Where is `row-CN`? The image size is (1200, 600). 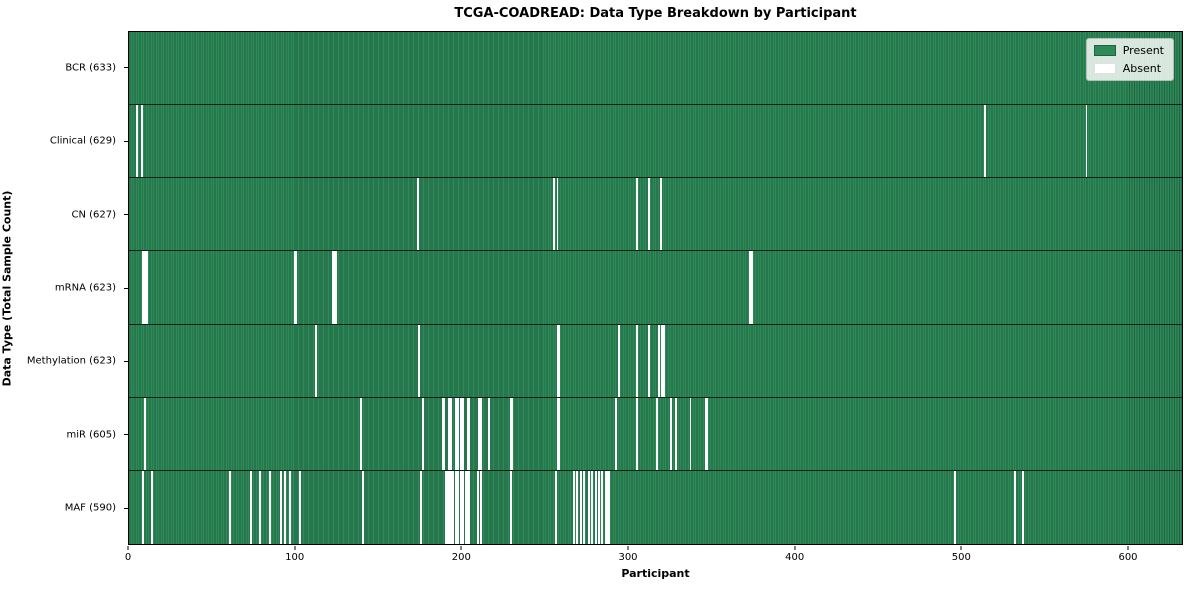 row-CN is located at coordinates (655, 215).